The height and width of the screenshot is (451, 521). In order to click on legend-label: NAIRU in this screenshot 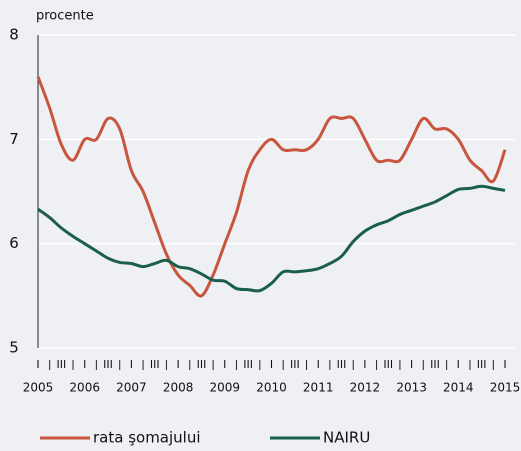, I will do `click(346, 438)`.